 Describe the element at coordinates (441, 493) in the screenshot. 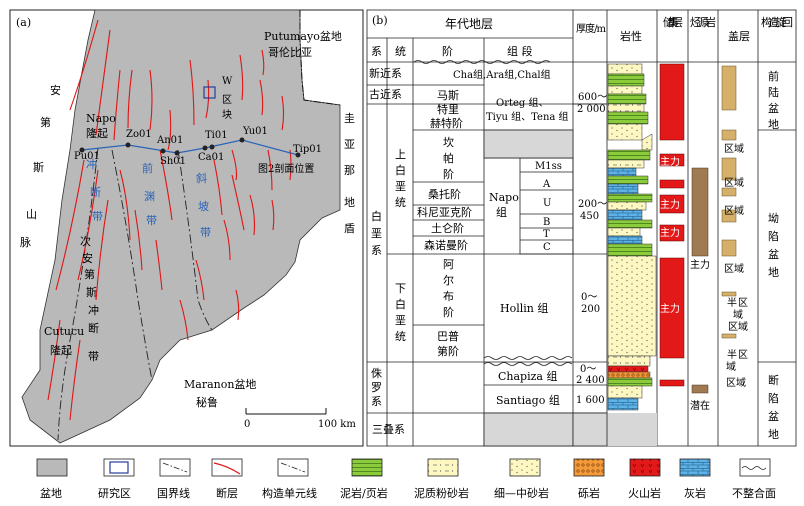

I see `legend-label-siltstone: 泥质粉砂岩` at that location.